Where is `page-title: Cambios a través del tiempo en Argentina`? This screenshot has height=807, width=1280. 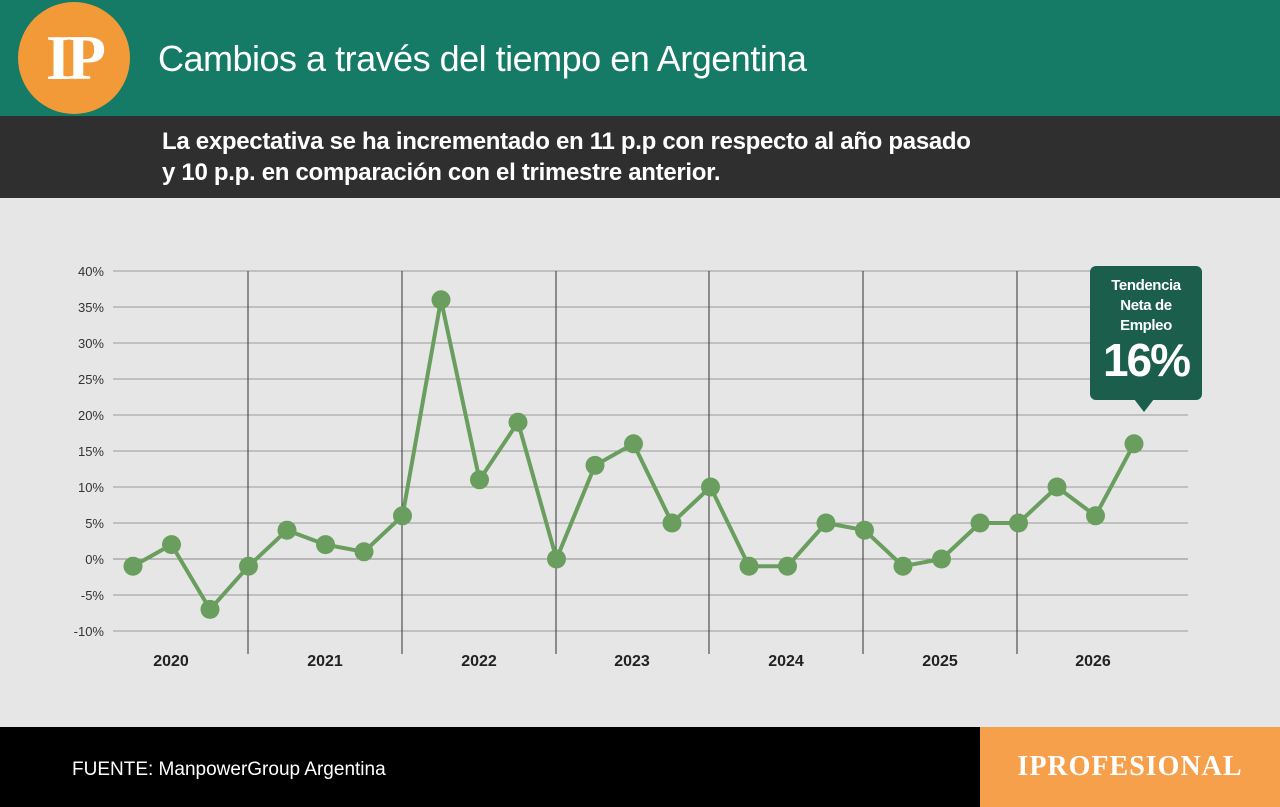
page-title: Cambios a través del tiempo en Argentina is located at coordinates (482, 58).